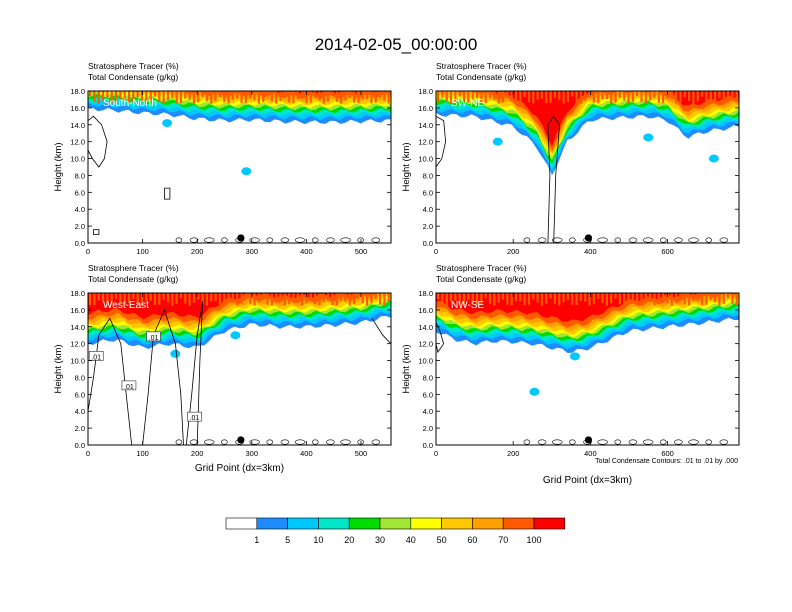  Describe the element at coordinates (88, 453) in the screenshot. I see `x-tick-label: 0` at that location.